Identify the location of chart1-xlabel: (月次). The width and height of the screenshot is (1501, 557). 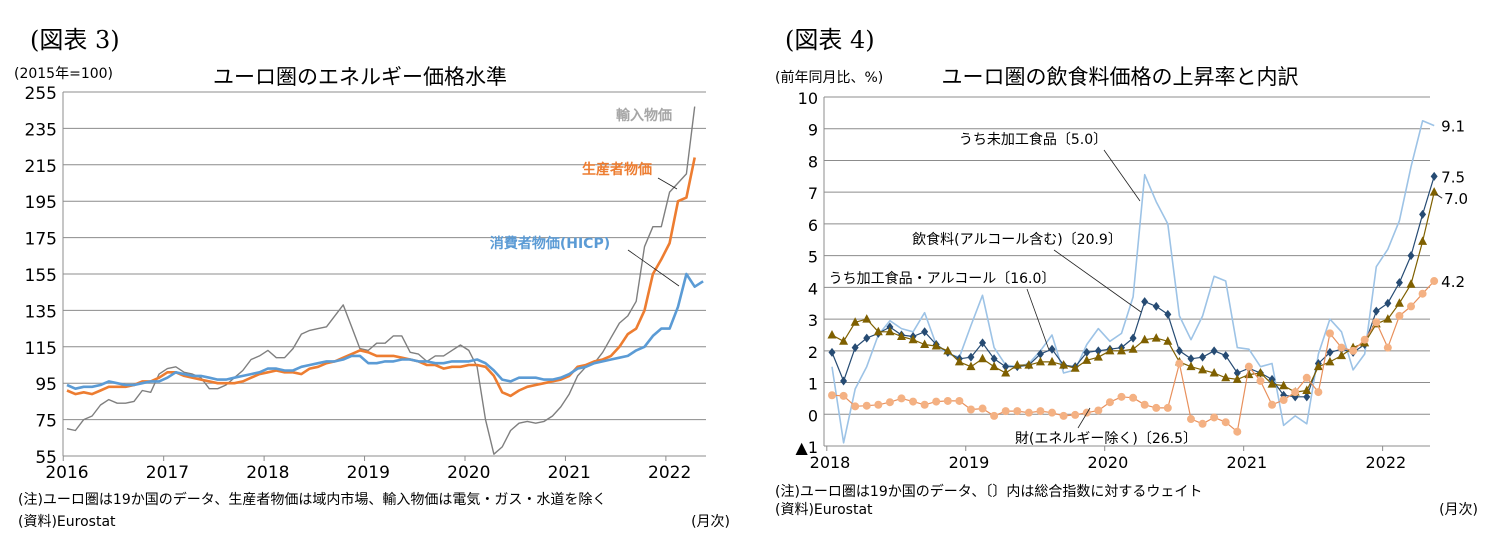
(710, 522).